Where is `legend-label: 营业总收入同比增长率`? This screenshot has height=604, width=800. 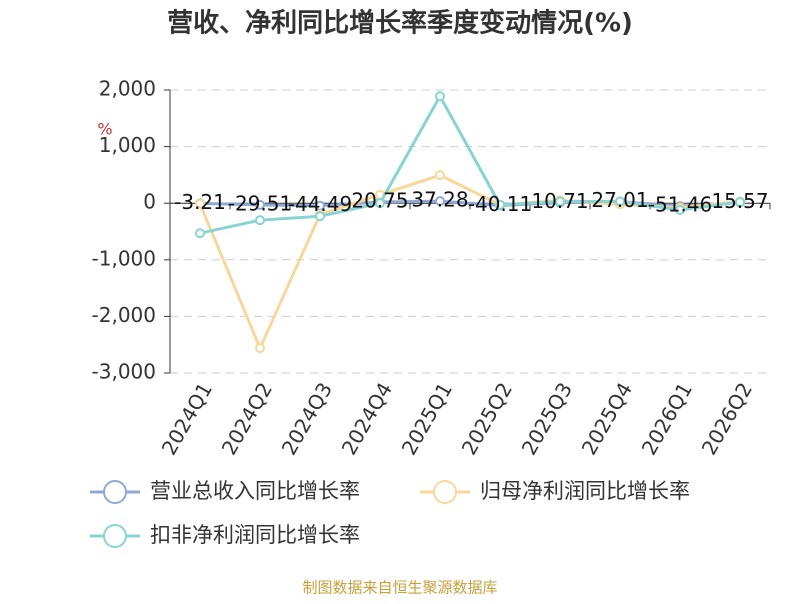 legend-label: 营业总收入同比增长率 is located at coordinates (255, 491).